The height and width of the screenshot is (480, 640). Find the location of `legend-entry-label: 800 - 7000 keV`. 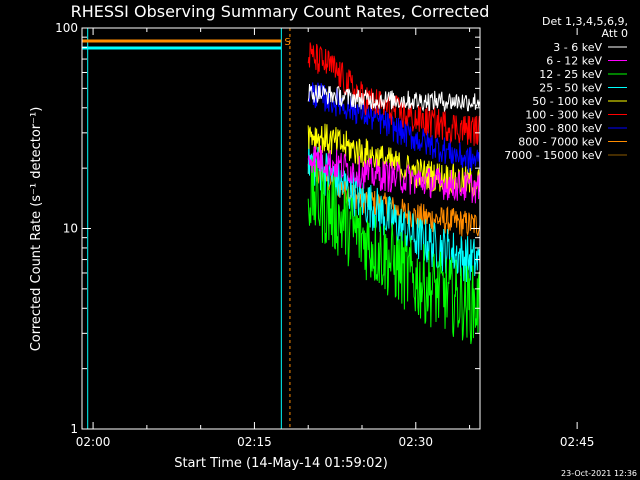

legend-entry-label: 800 - 7000 keV is located at coordinates (560, 142).